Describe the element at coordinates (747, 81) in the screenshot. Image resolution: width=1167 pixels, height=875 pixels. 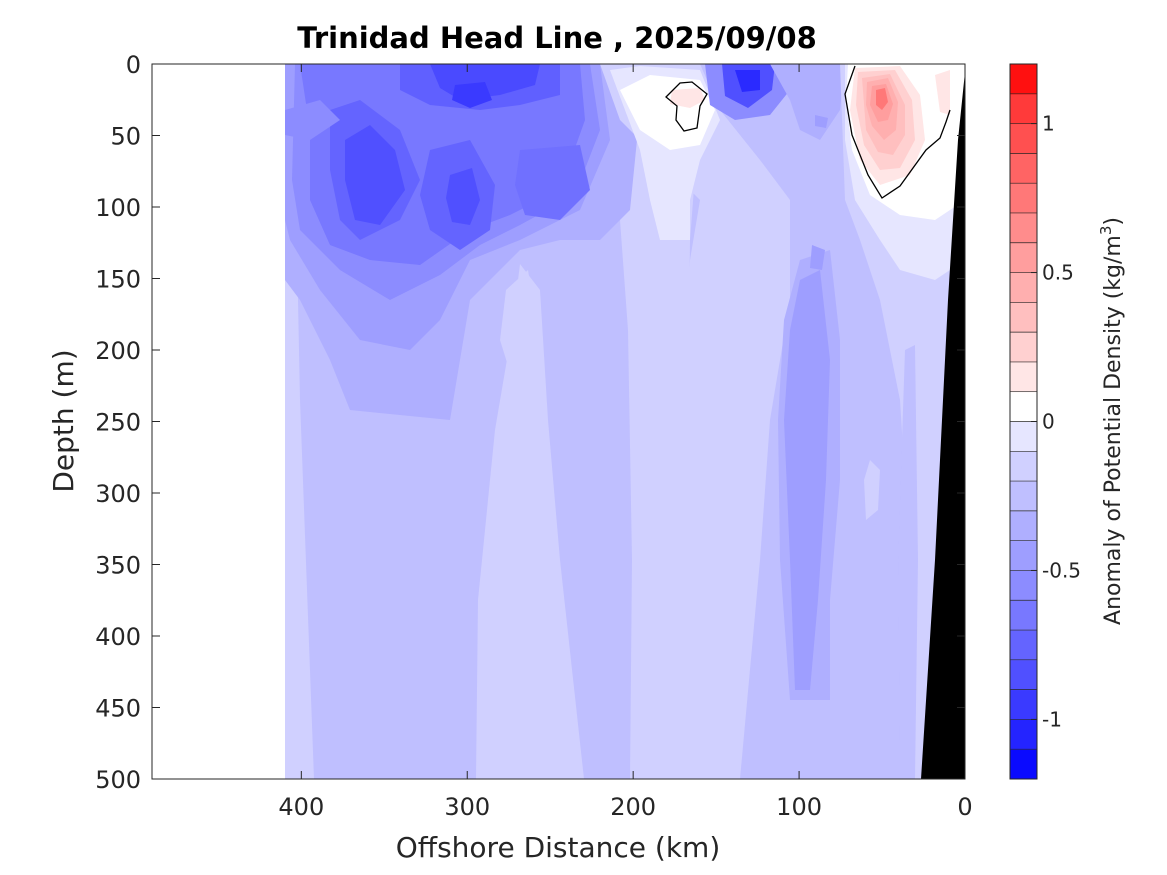
I see `near-surface-blue-c` at that location.